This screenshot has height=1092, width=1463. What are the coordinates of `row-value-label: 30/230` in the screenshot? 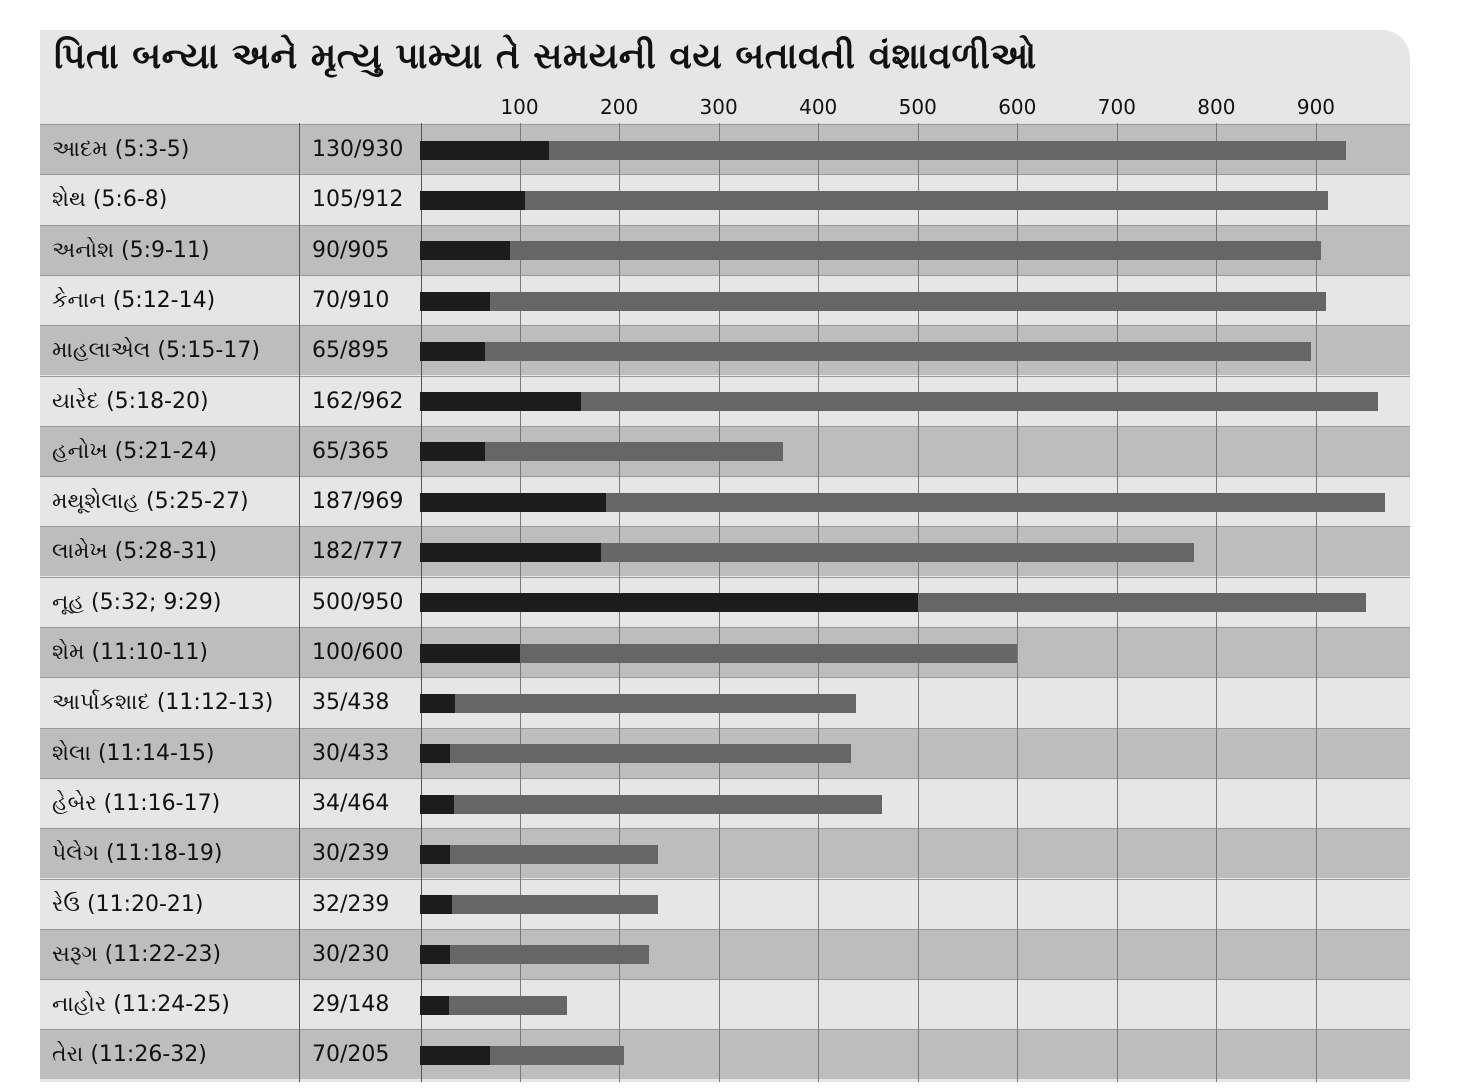 It's located at (351, 954).